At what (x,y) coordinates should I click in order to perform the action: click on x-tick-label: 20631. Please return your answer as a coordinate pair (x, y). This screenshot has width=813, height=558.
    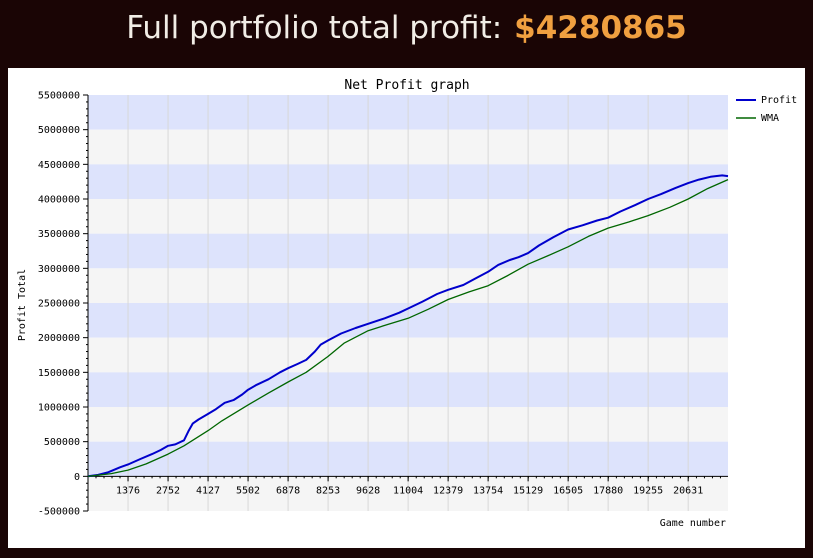
    Looking at the image, I should click on (688, 490).